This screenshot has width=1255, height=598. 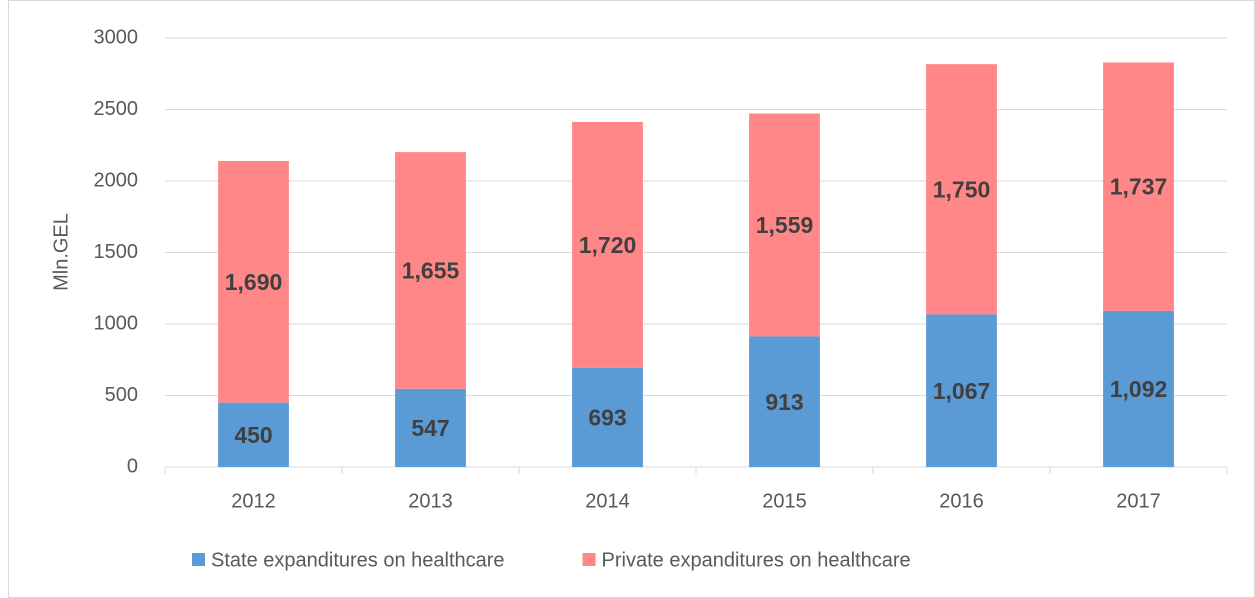 What do you see at coordinates (116, 180) in the screenshot?
I see `y-tick-label: 2000` at bounding box center [116, 180].